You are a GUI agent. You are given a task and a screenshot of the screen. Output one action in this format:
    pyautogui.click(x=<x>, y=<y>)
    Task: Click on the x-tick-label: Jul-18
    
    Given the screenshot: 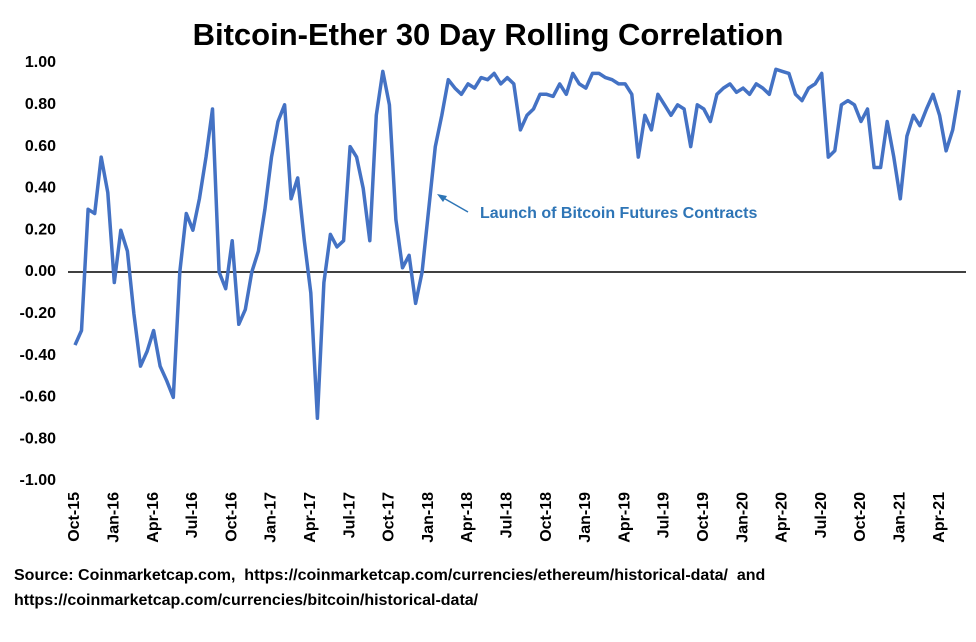 What is the action you would take?
    pyautogui.click(x=507, y=515)
    